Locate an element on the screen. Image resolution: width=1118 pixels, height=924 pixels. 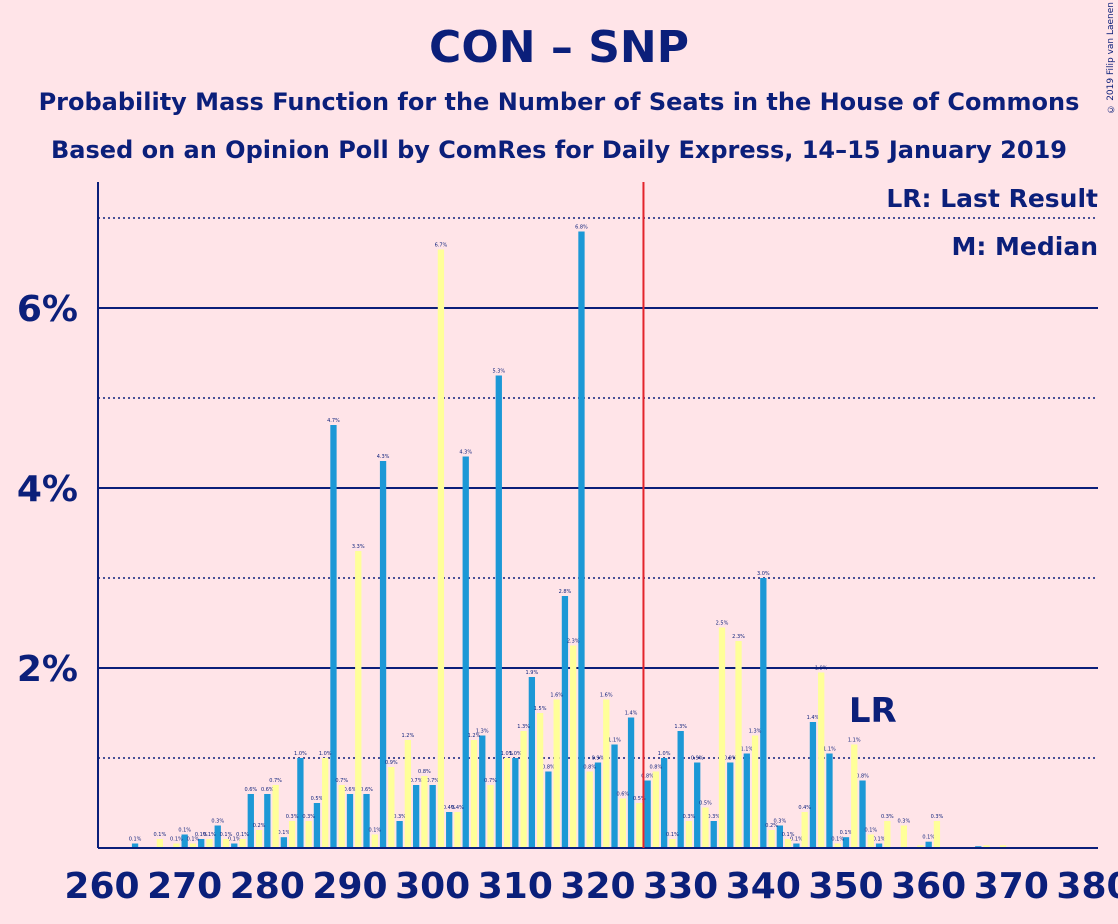
y-tick-label: 2% is located at coordinates (47, 669).